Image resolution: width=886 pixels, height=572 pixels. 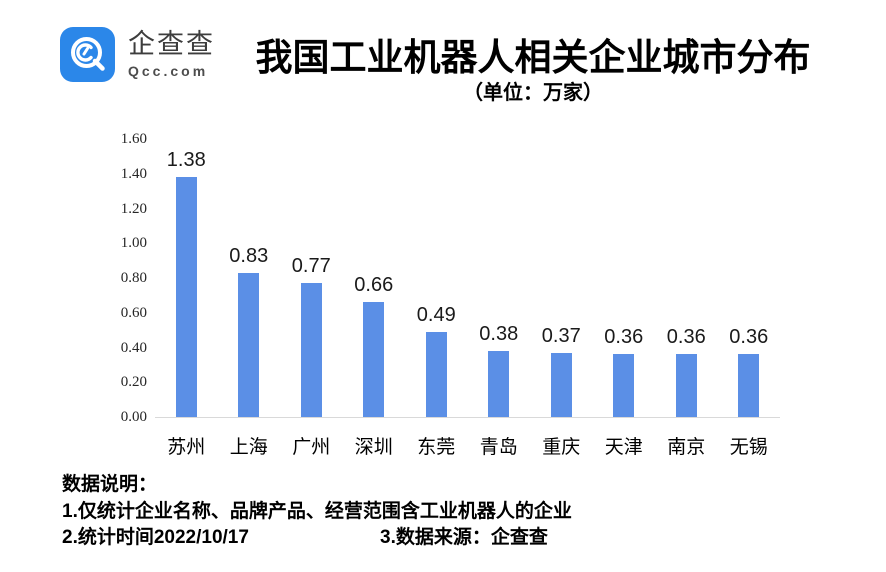 I want to click on x-category-label: 青岛, so click(x=498, y=447).